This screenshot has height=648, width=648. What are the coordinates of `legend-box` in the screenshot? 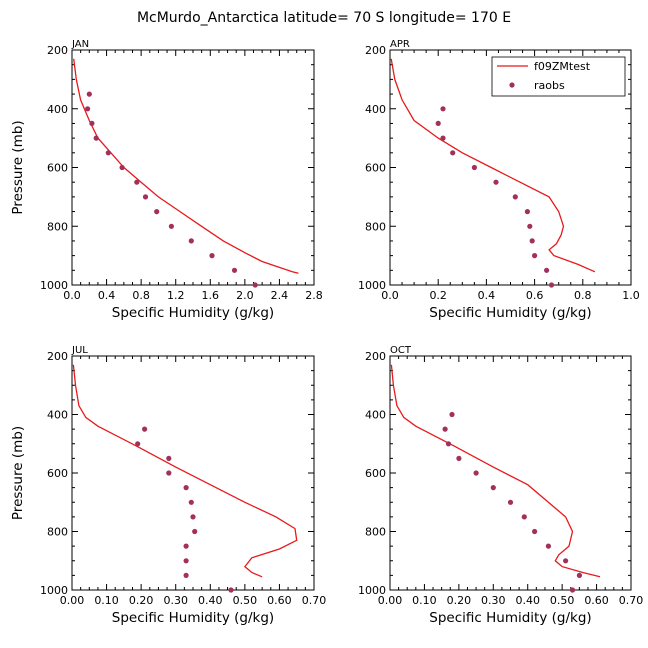 It's located at (558, 76).